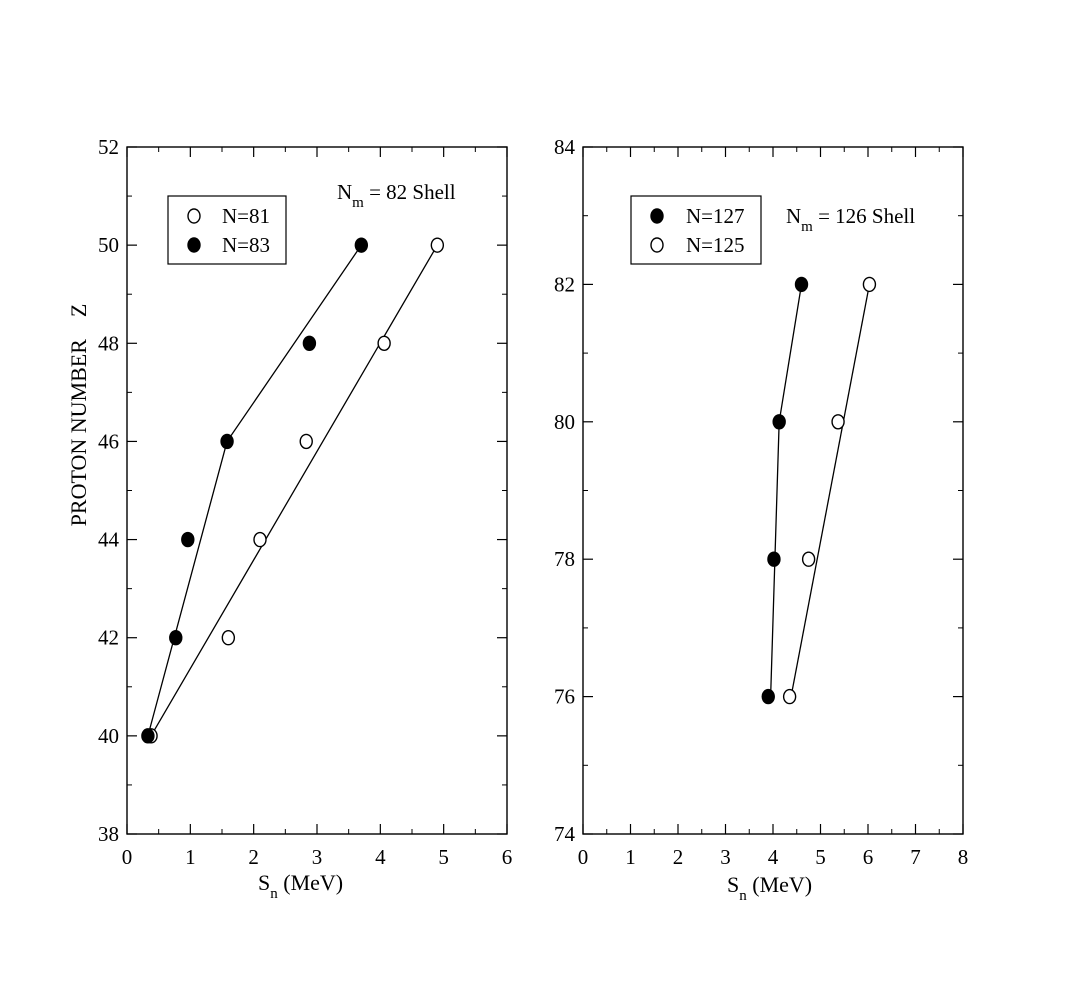  Describe the element at coordinates (564, 559) in the screenshot. I see `y-tick-label: 78` at that location.